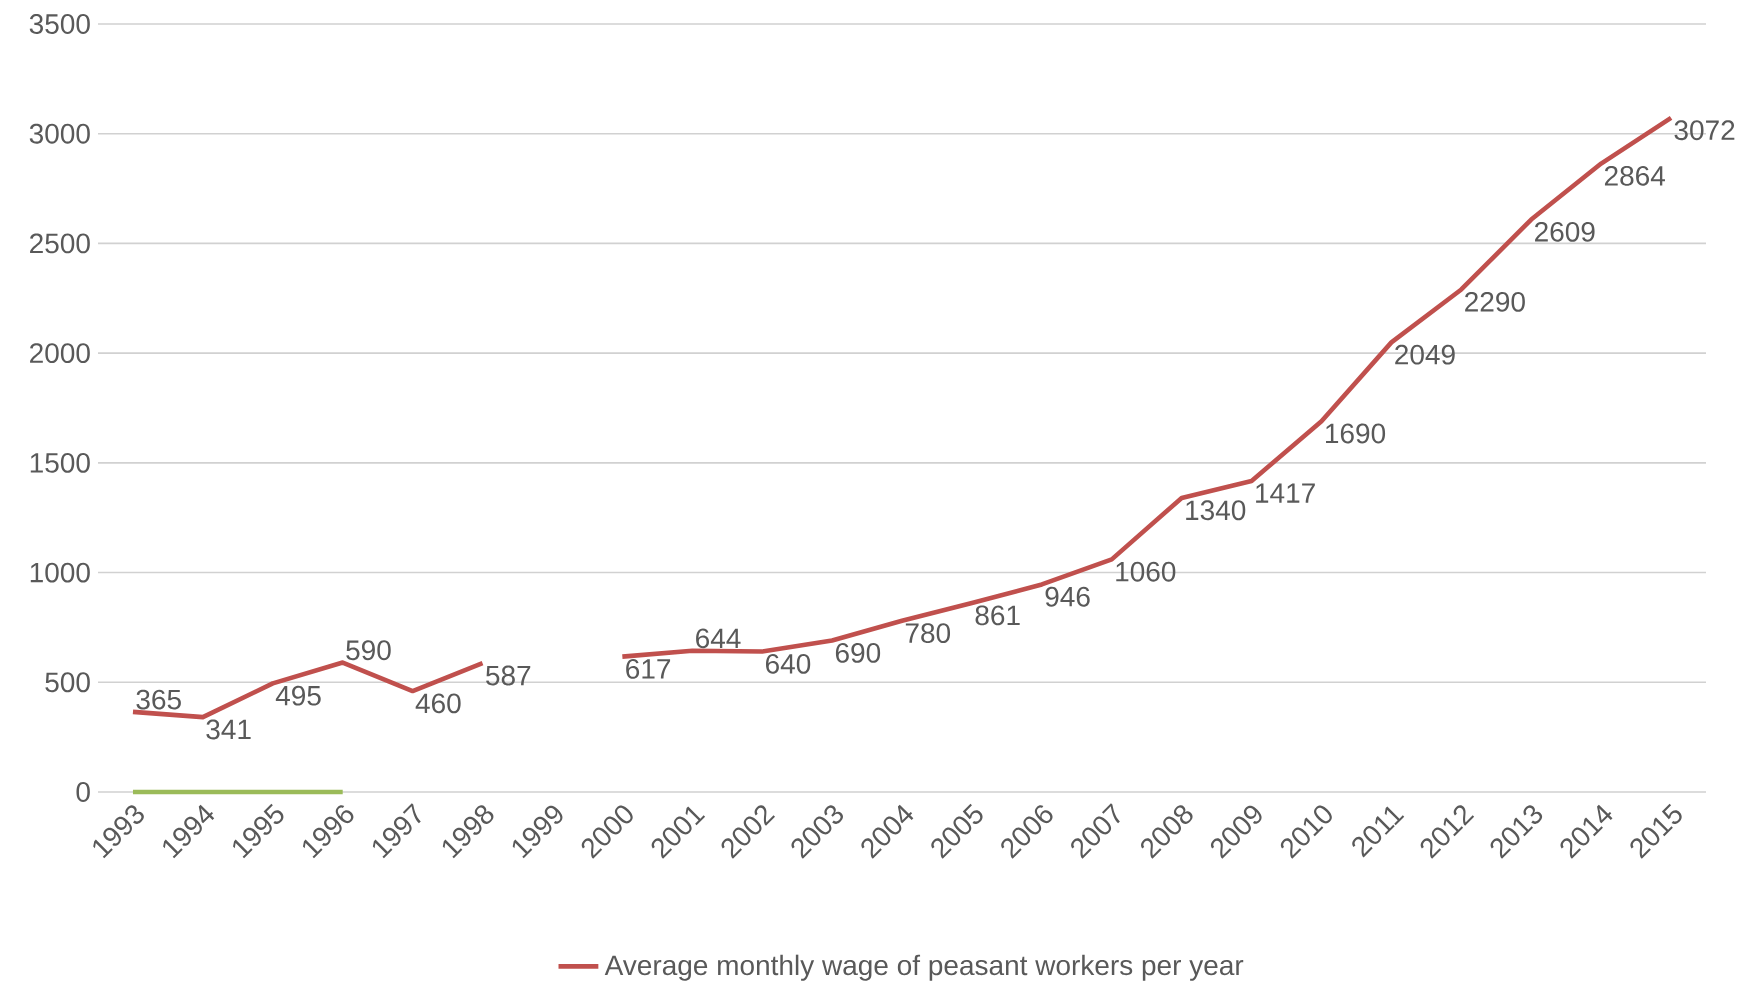 This screenshot has height=986, width=1756. What do you see at coordinates (1565, 231) in the screenshot?
I see `data-label: 2609` at bounding box center [1565, 231].